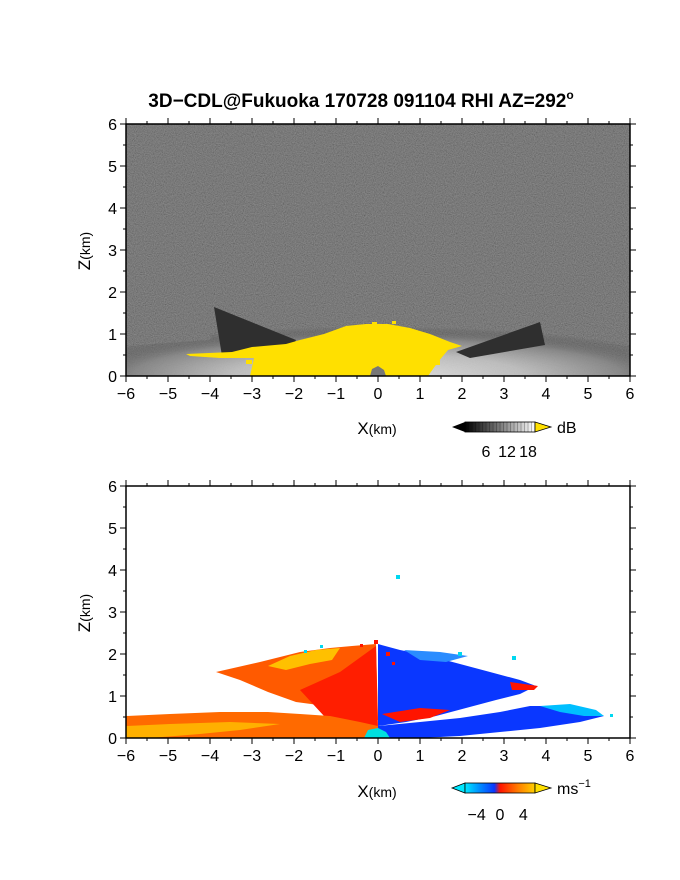  I want to click on top-y-tick-label: 3, so click(112, 251).